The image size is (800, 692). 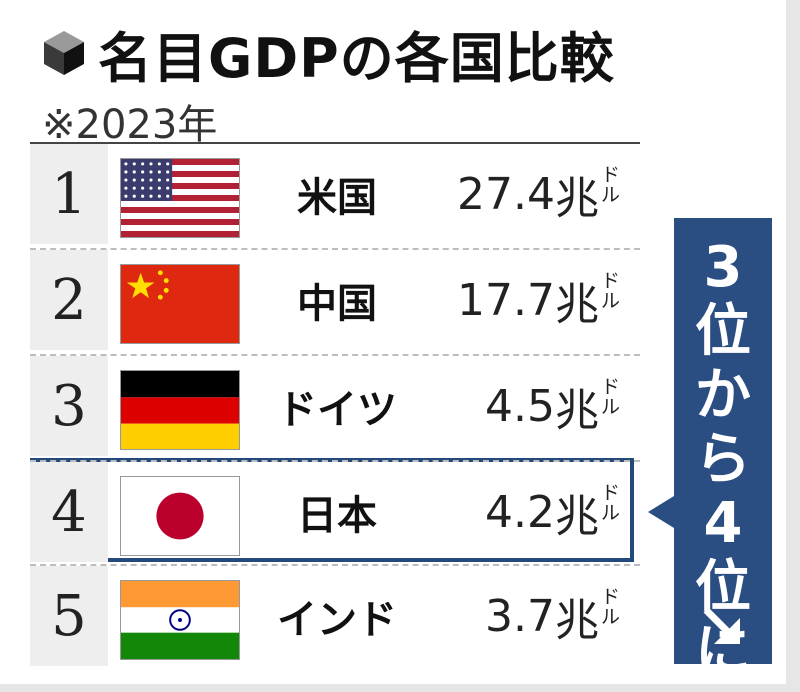 I want to click on title-row: 名目GDPの各国比較, so click(x=328, y=54).